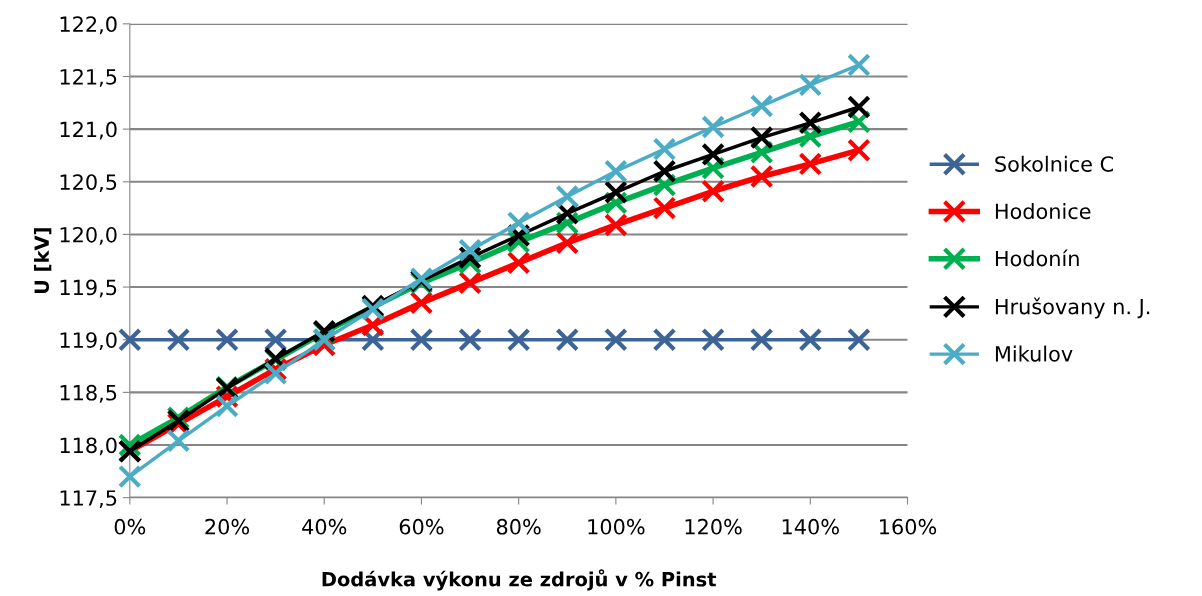 Image resolution: width=1202 pixels, height=596 pixels. Describe the element at coordinates (130, 526) in the screenshot. I see `x-tick-label: 0%` at that location.